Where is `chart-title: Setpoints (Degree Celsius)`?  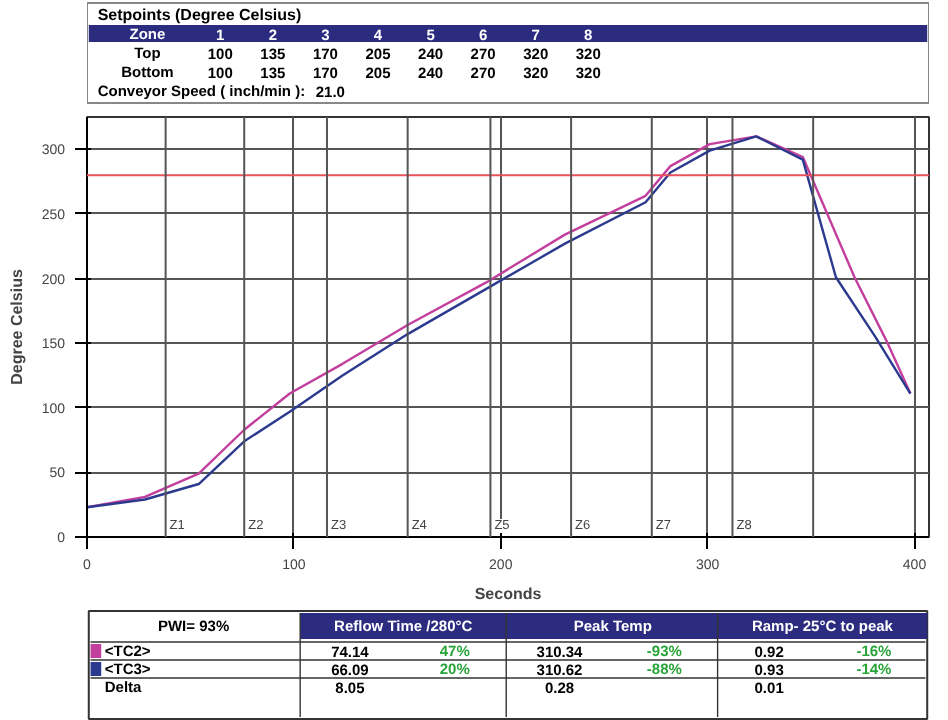
chart-title: Setpoints (Degree Celsius) is located at coordinates (199, 15).